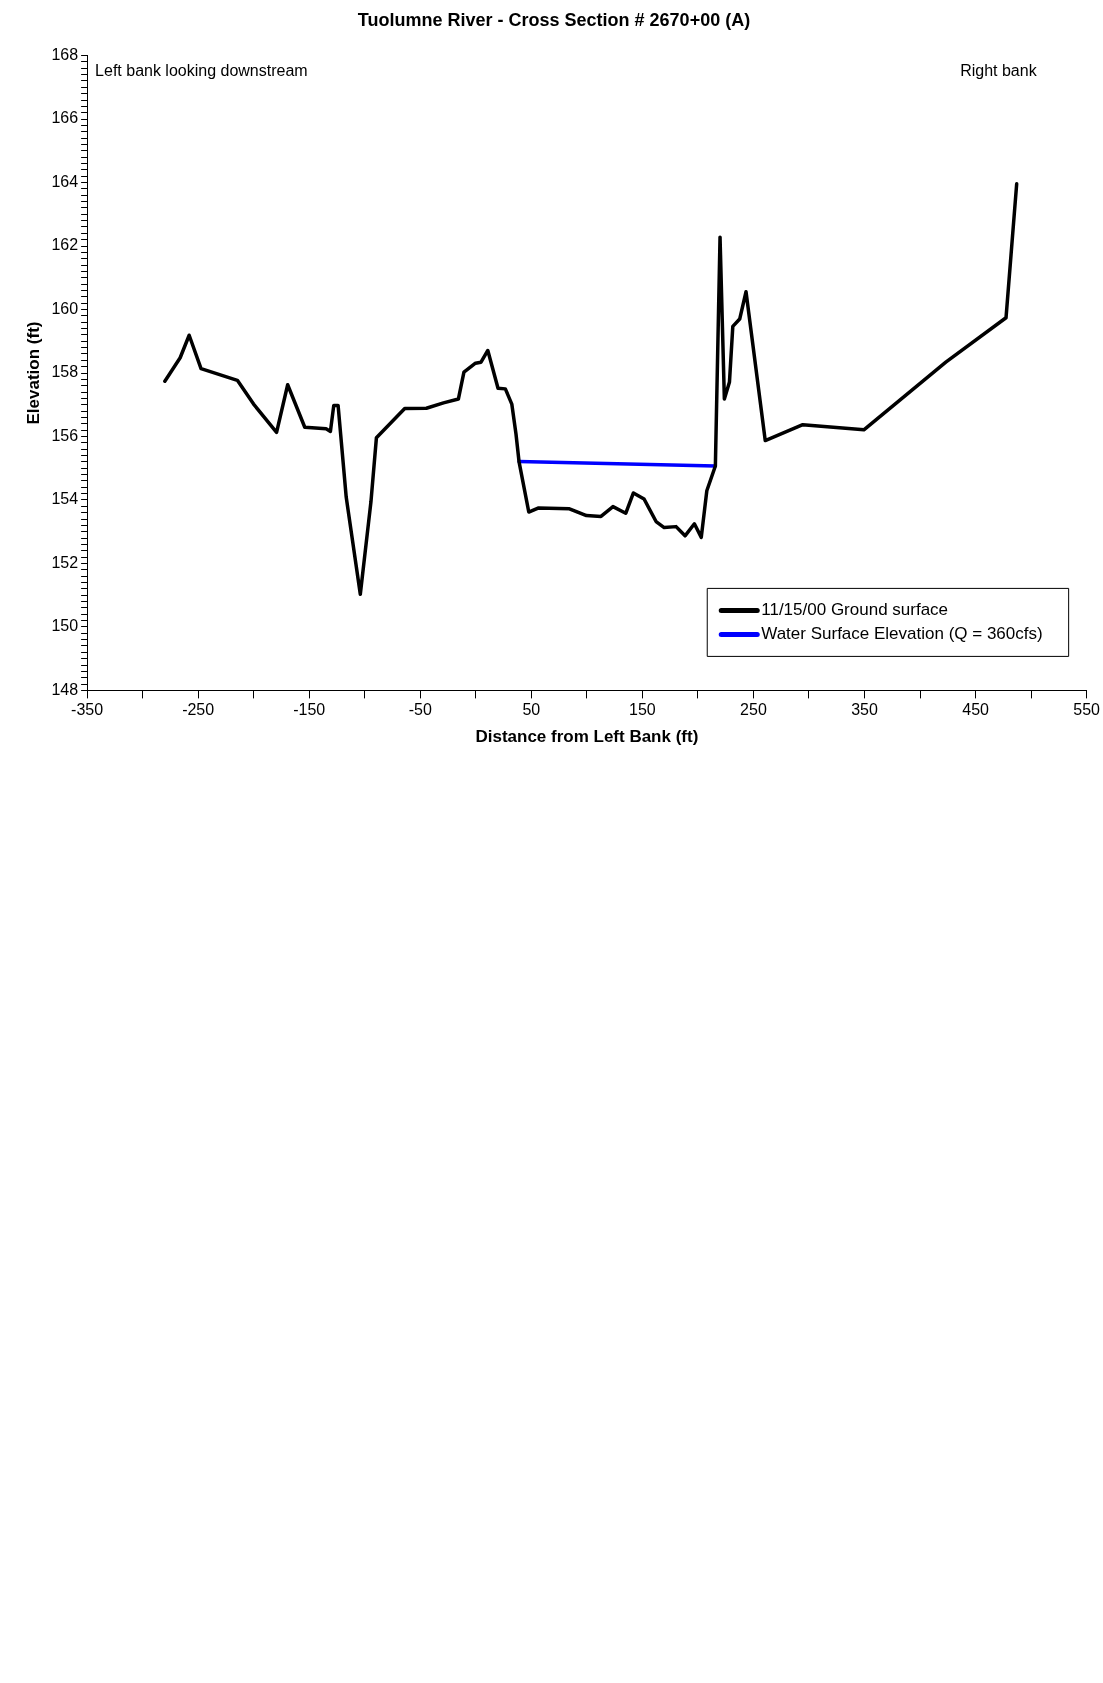  Describe the element at coordinates (65, 308) in the screenshot. I see `y-tick-label: 160` at that location.